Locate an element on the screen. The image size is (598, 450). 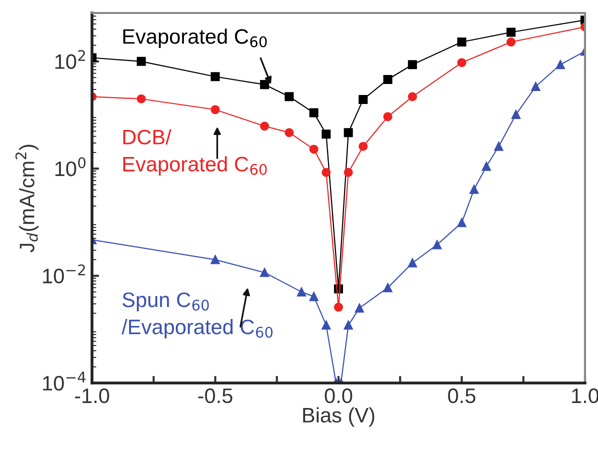
series-label: Evaporated C$_{60}$ is located at coordinates (195, 38).